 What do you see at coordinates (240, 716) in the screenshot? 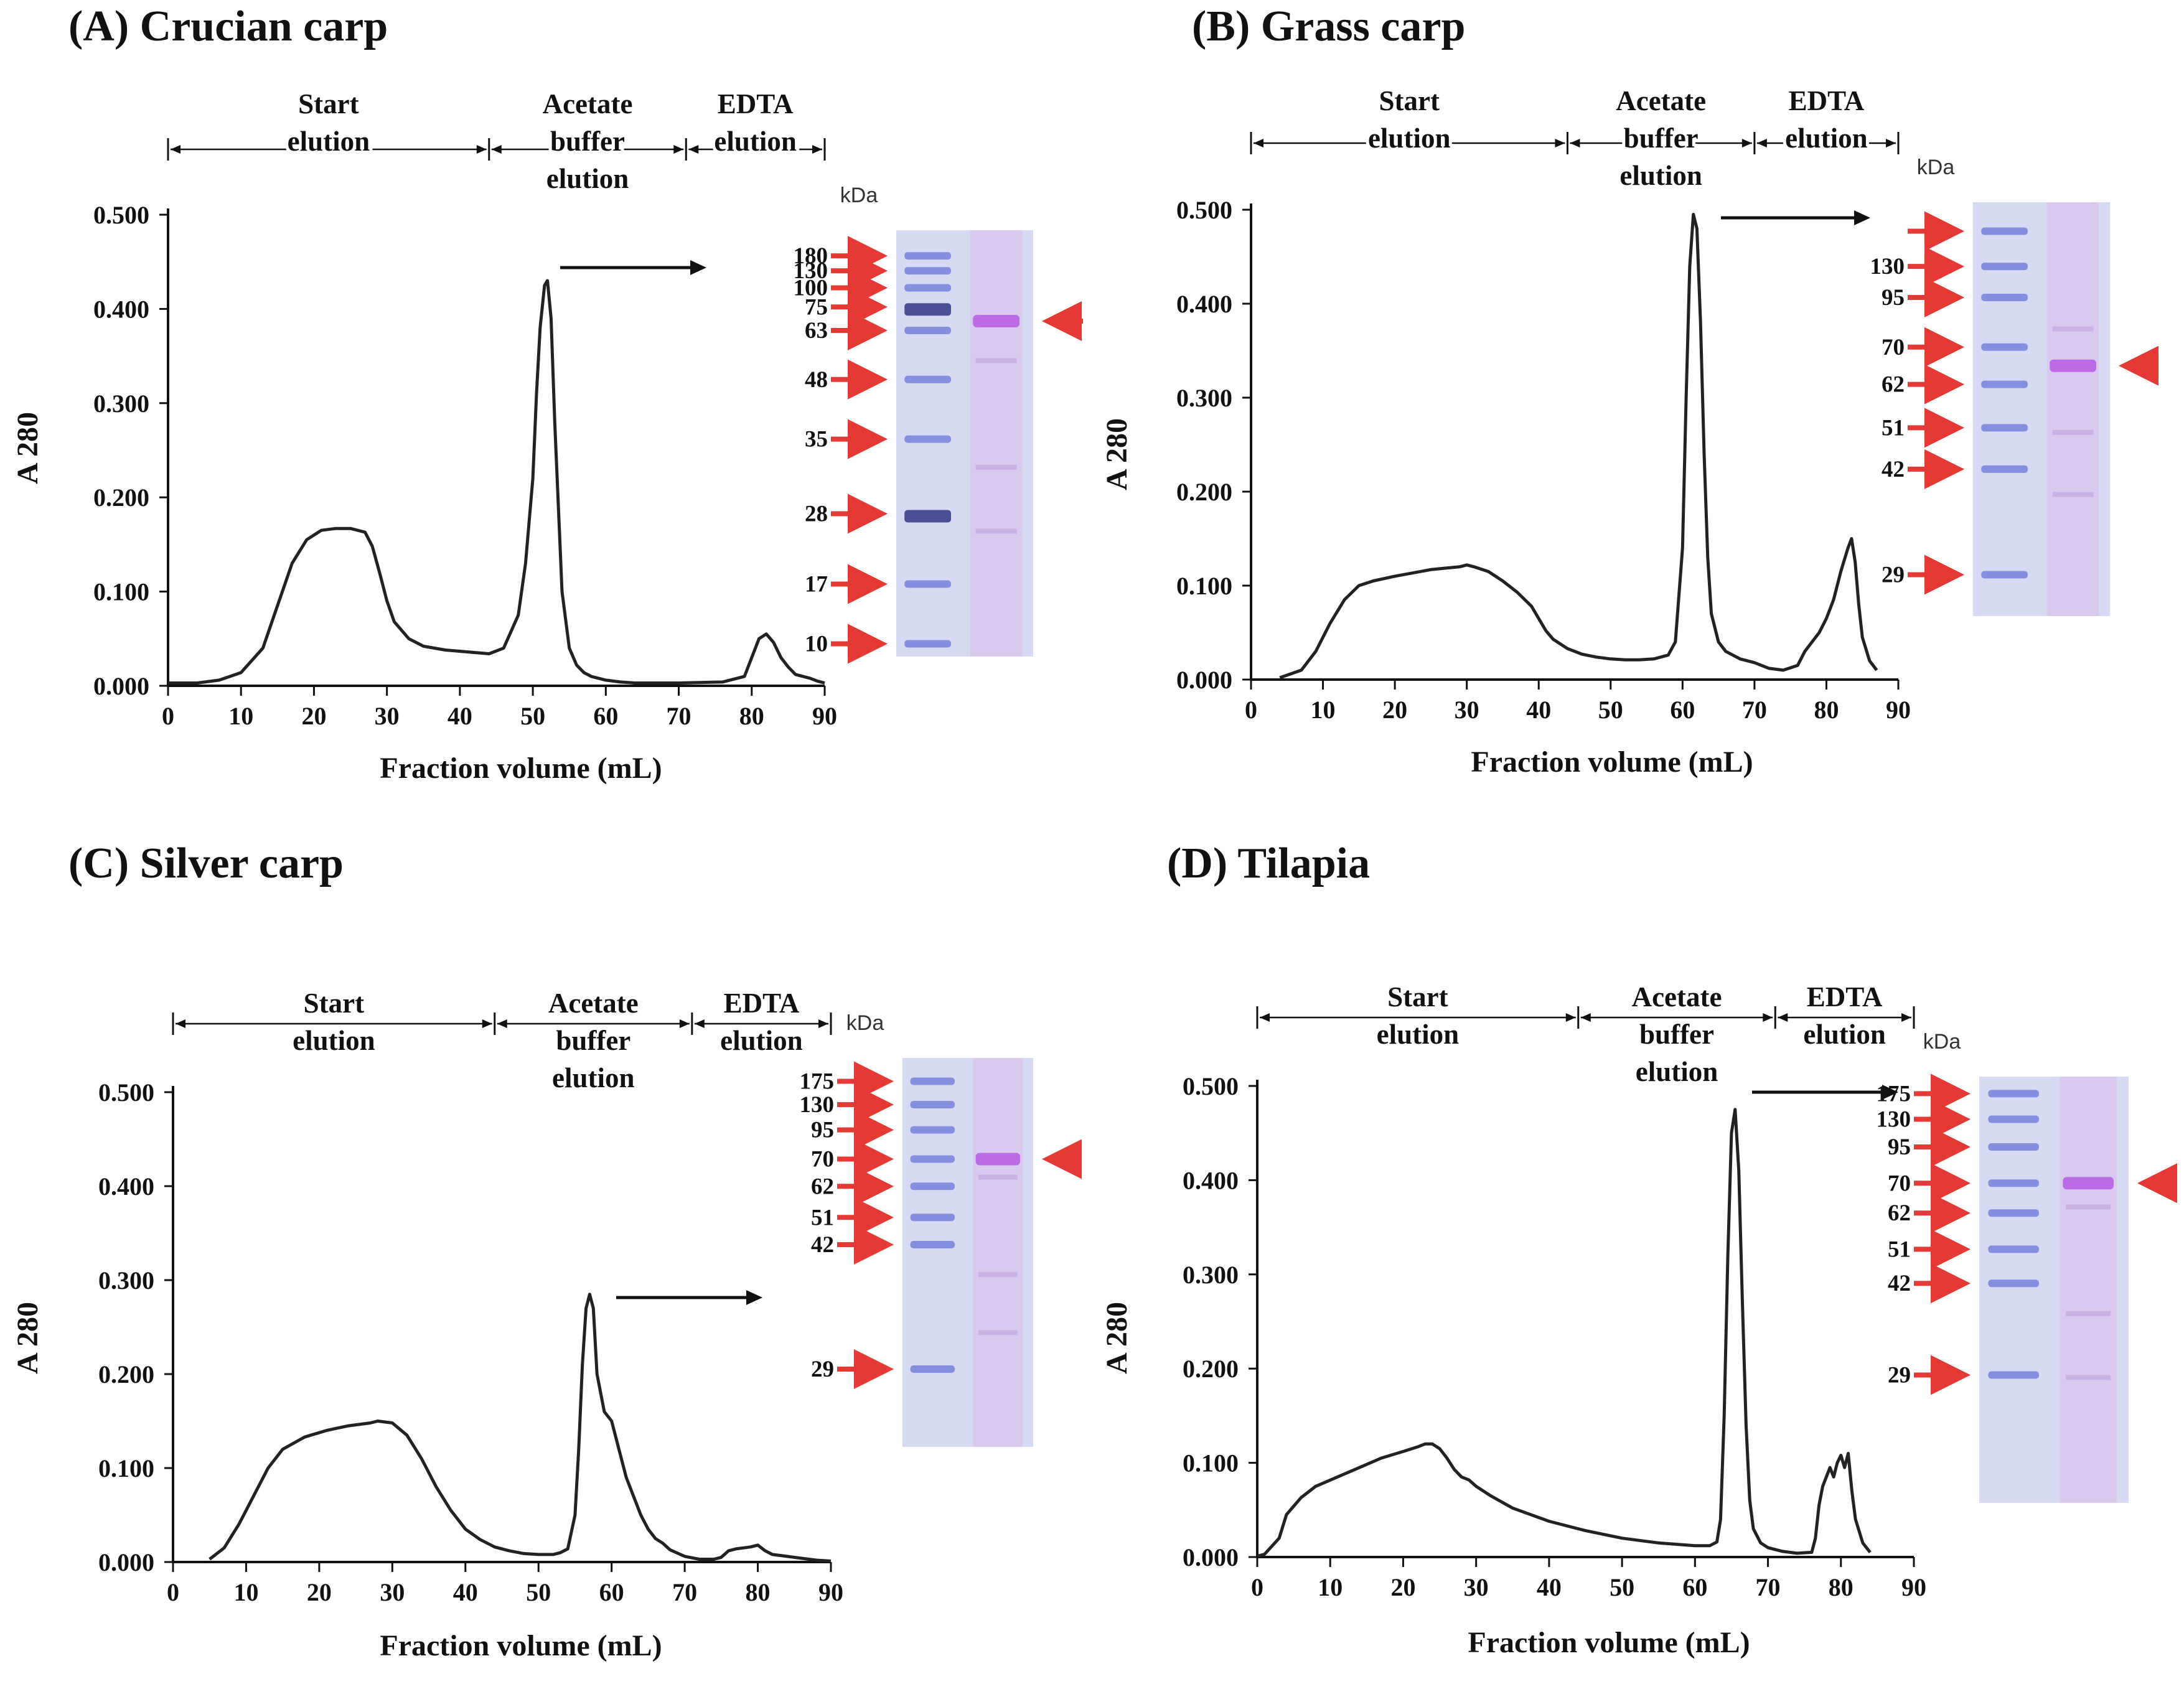
I see `x-tick-label: 10` at bounding box center [240, 716].